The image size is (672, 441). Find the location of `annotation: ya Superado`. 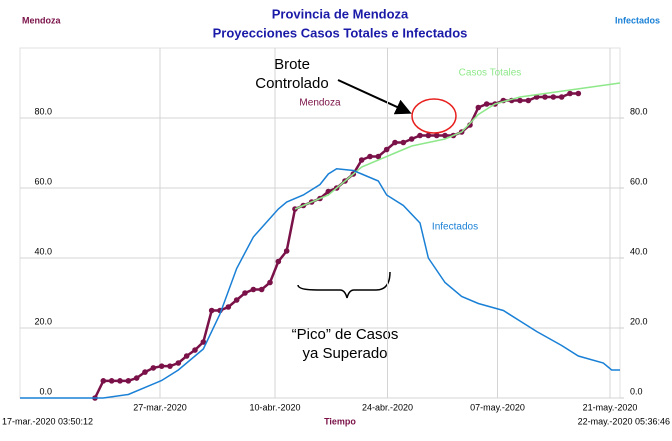

annotation: ya Superado is located at coordinates (344, 353).